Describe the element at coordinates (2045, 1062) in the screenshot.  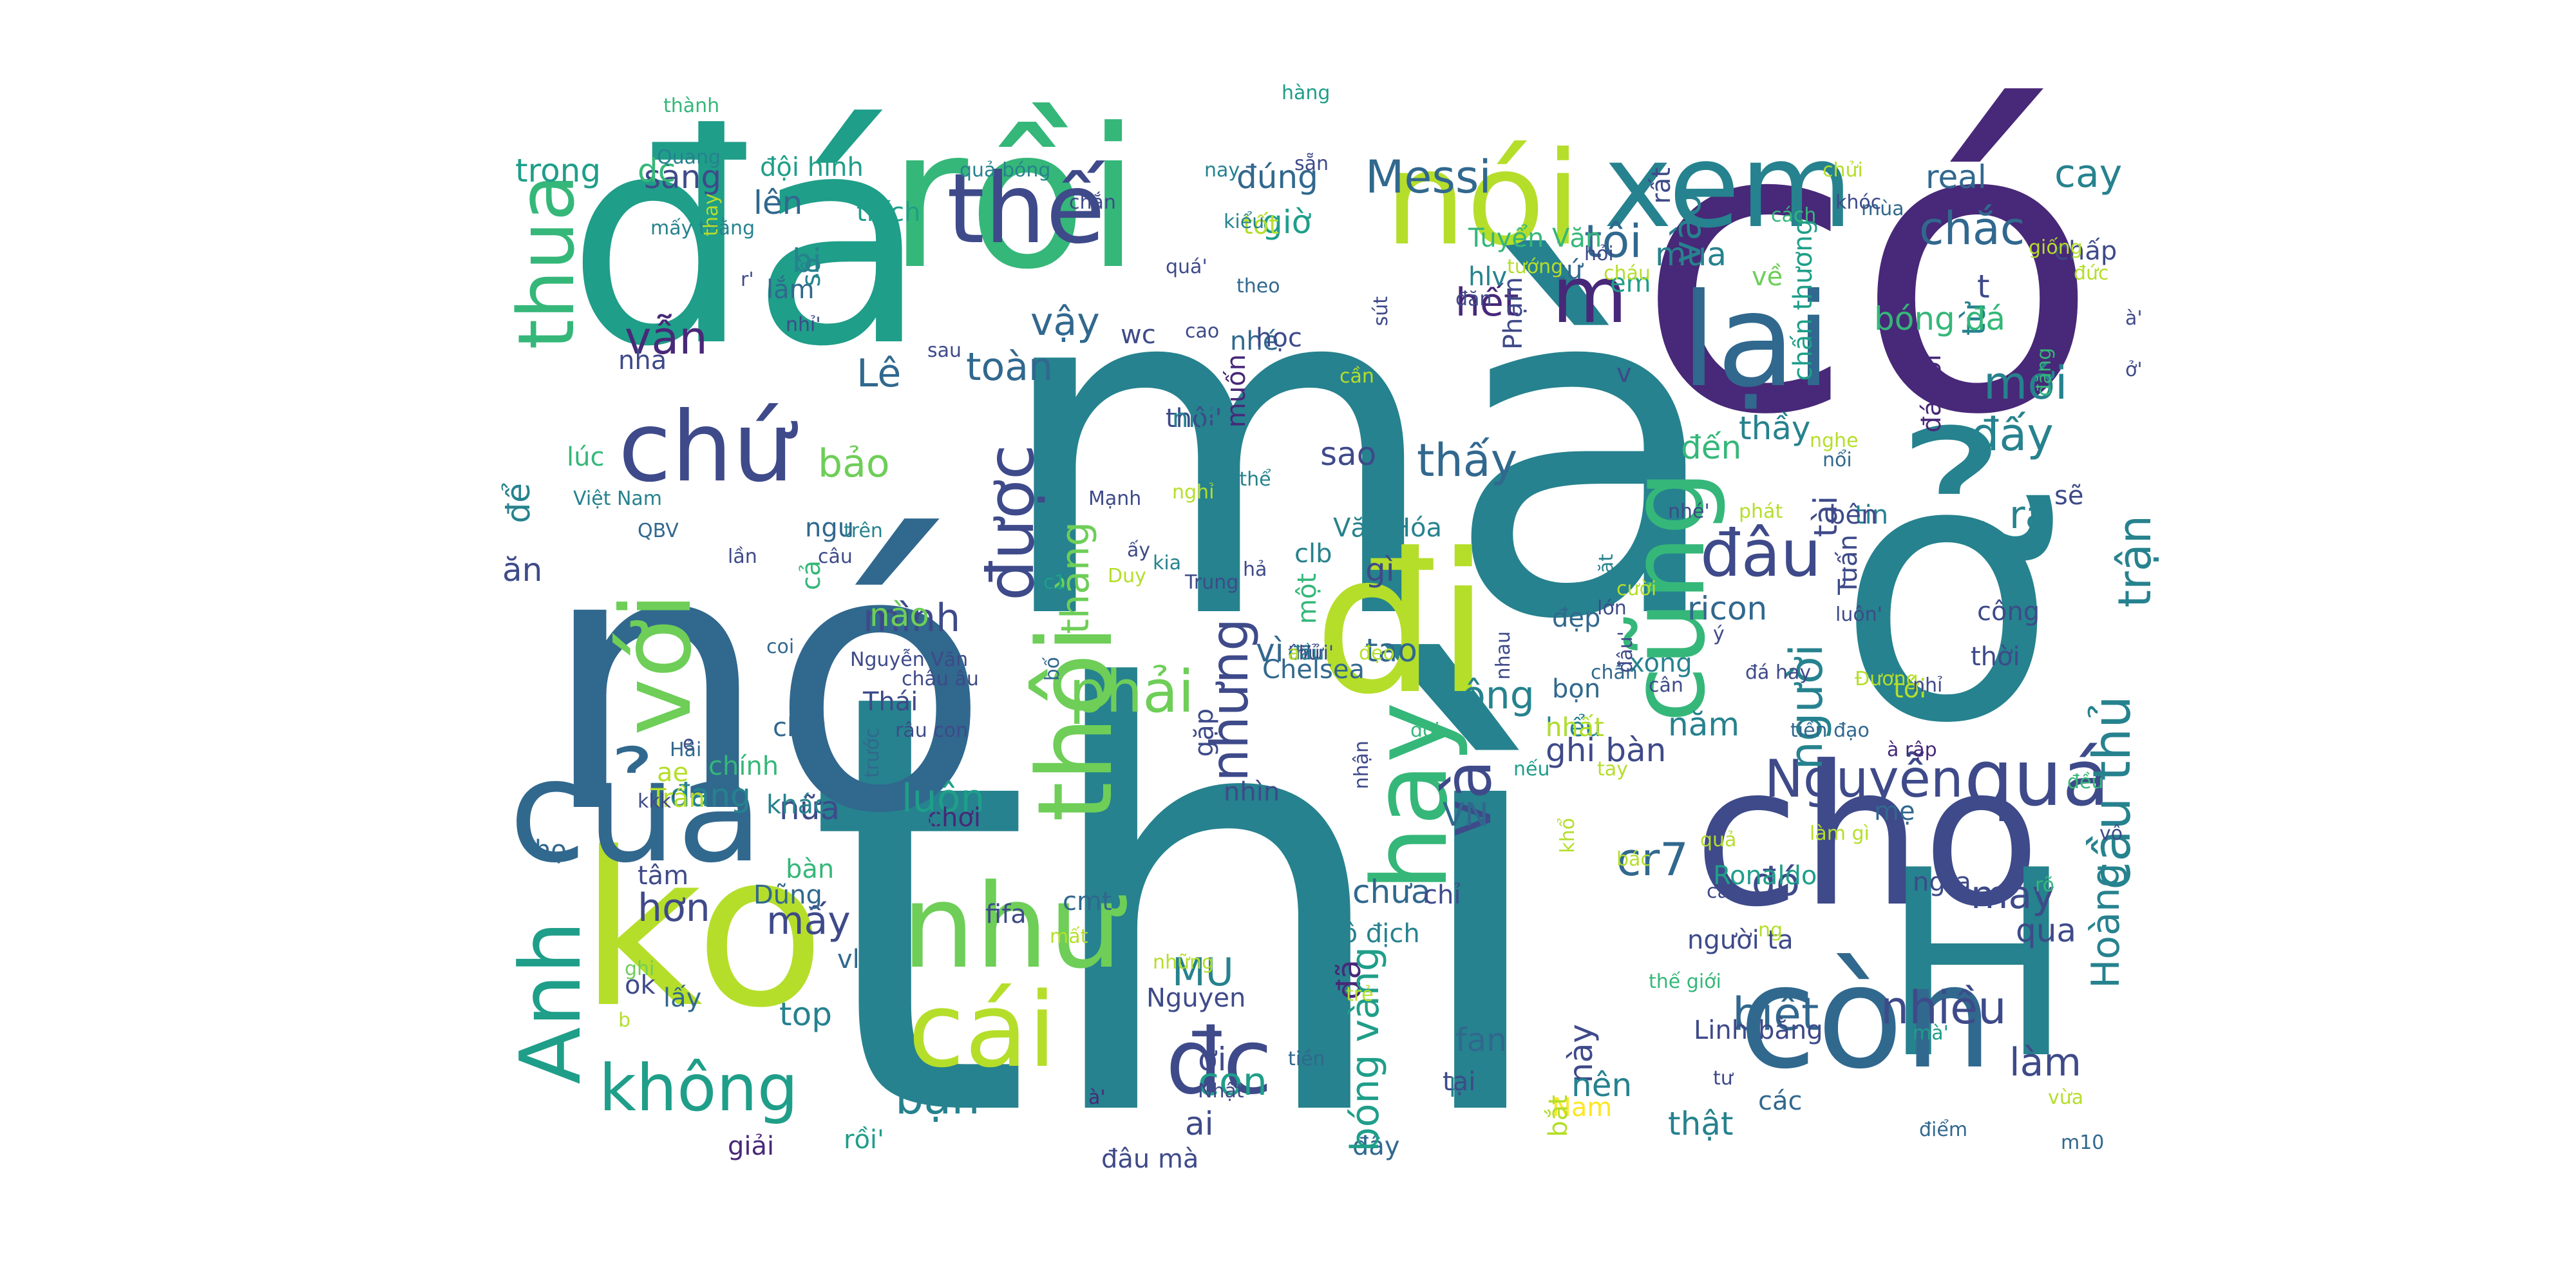
I see `word-cloud-word: làm` at that location.